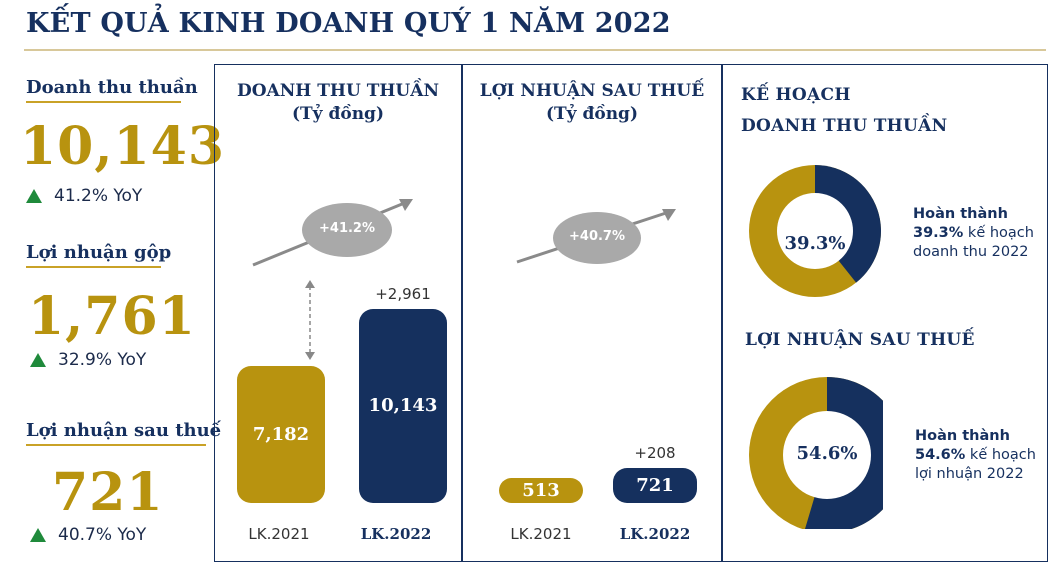 This screenshot has height=568, width=1063. Describe the element at coordinates (108, 492) in the screenshot. I see `kpi-value-net-profit: 721` at that location.